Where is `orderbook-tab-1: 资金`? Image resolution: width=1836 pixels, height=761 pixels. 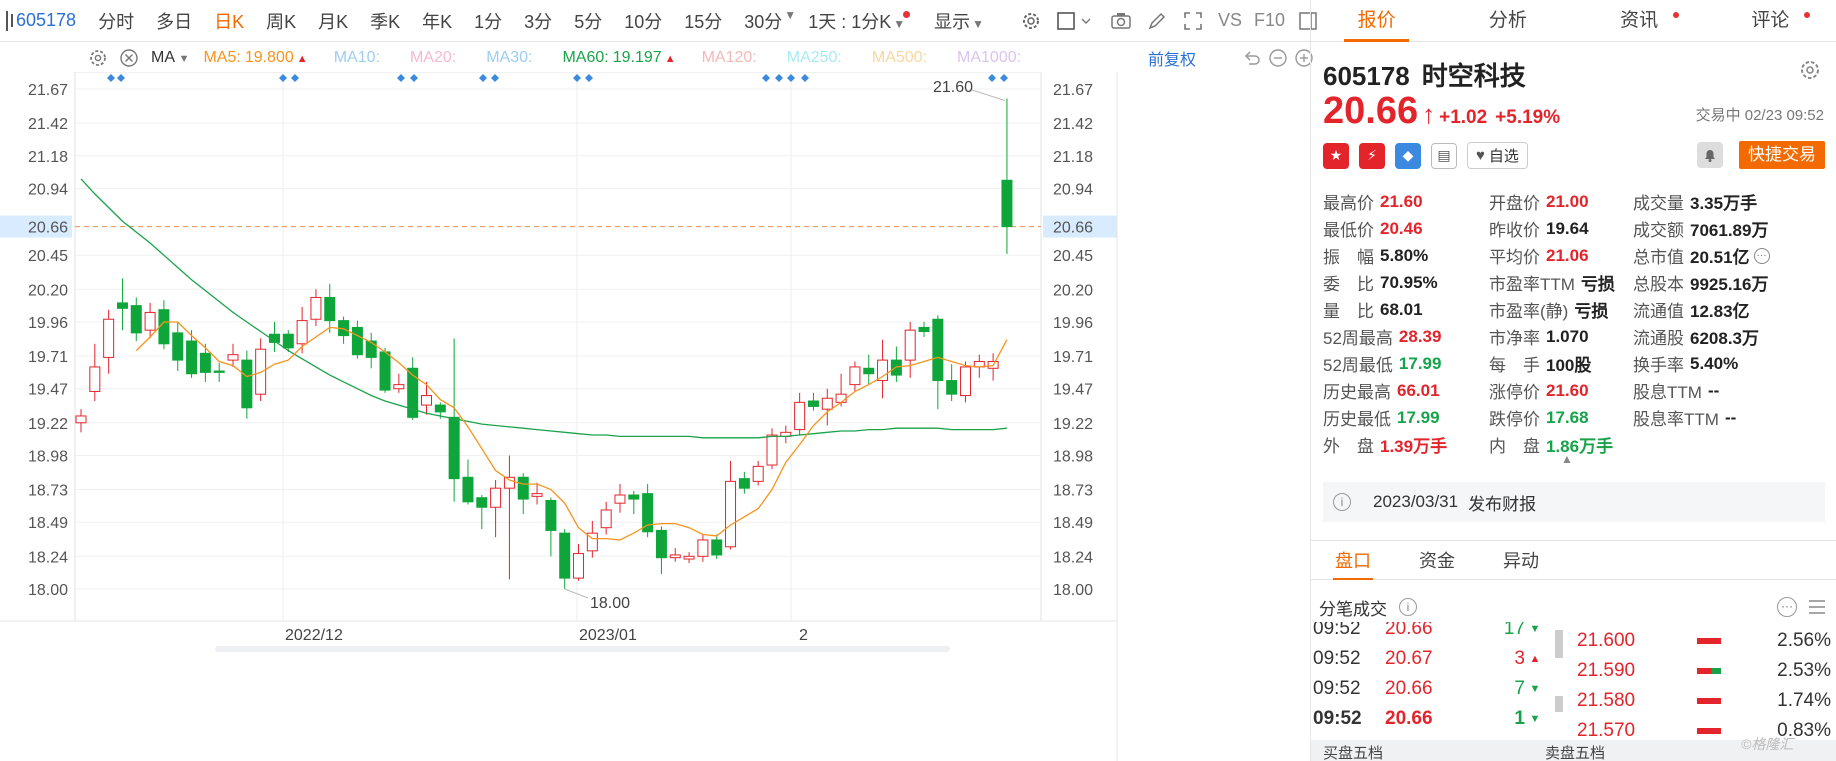
orderbook-tab-1: 资金 is located at coordinates (1437, 561).